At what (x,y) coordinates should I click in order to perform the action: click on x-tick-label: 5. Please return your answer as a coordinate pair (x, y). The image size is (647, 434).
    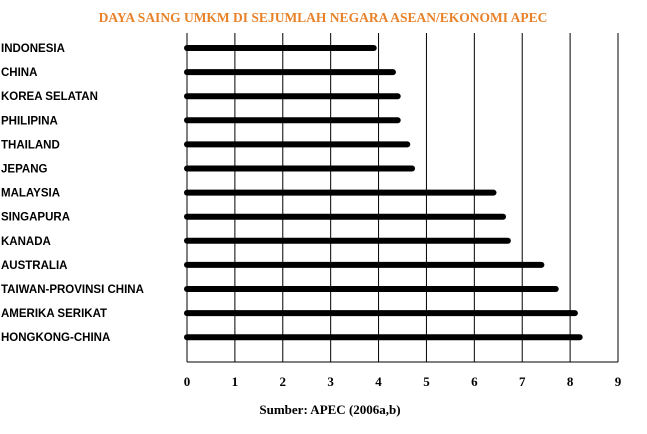
    Looking at the image, I should click on (426, 381).